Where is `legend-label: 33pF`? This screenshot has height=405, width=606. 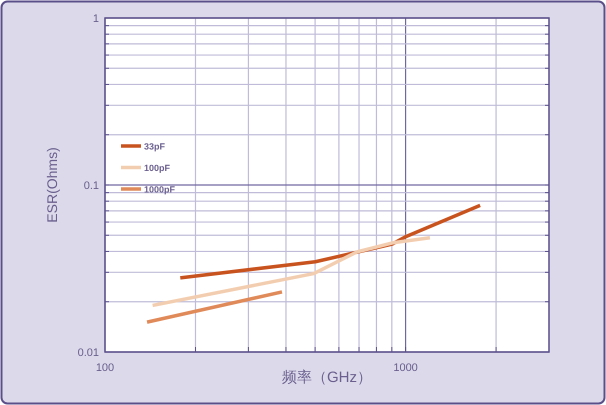 legend-label: 33pF is located at coordinates (155, 147).